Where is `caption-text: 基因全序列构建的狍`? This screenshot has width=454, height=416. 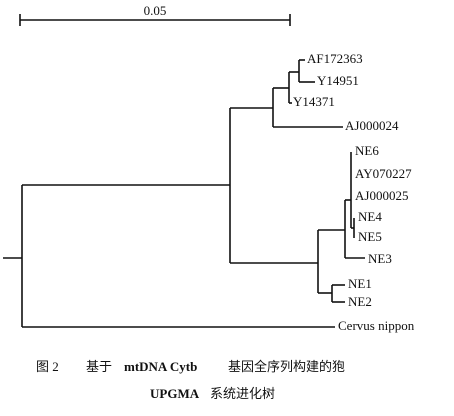 caption-text: 基因全序列构建的狍 is located at coordinates (286, 366).